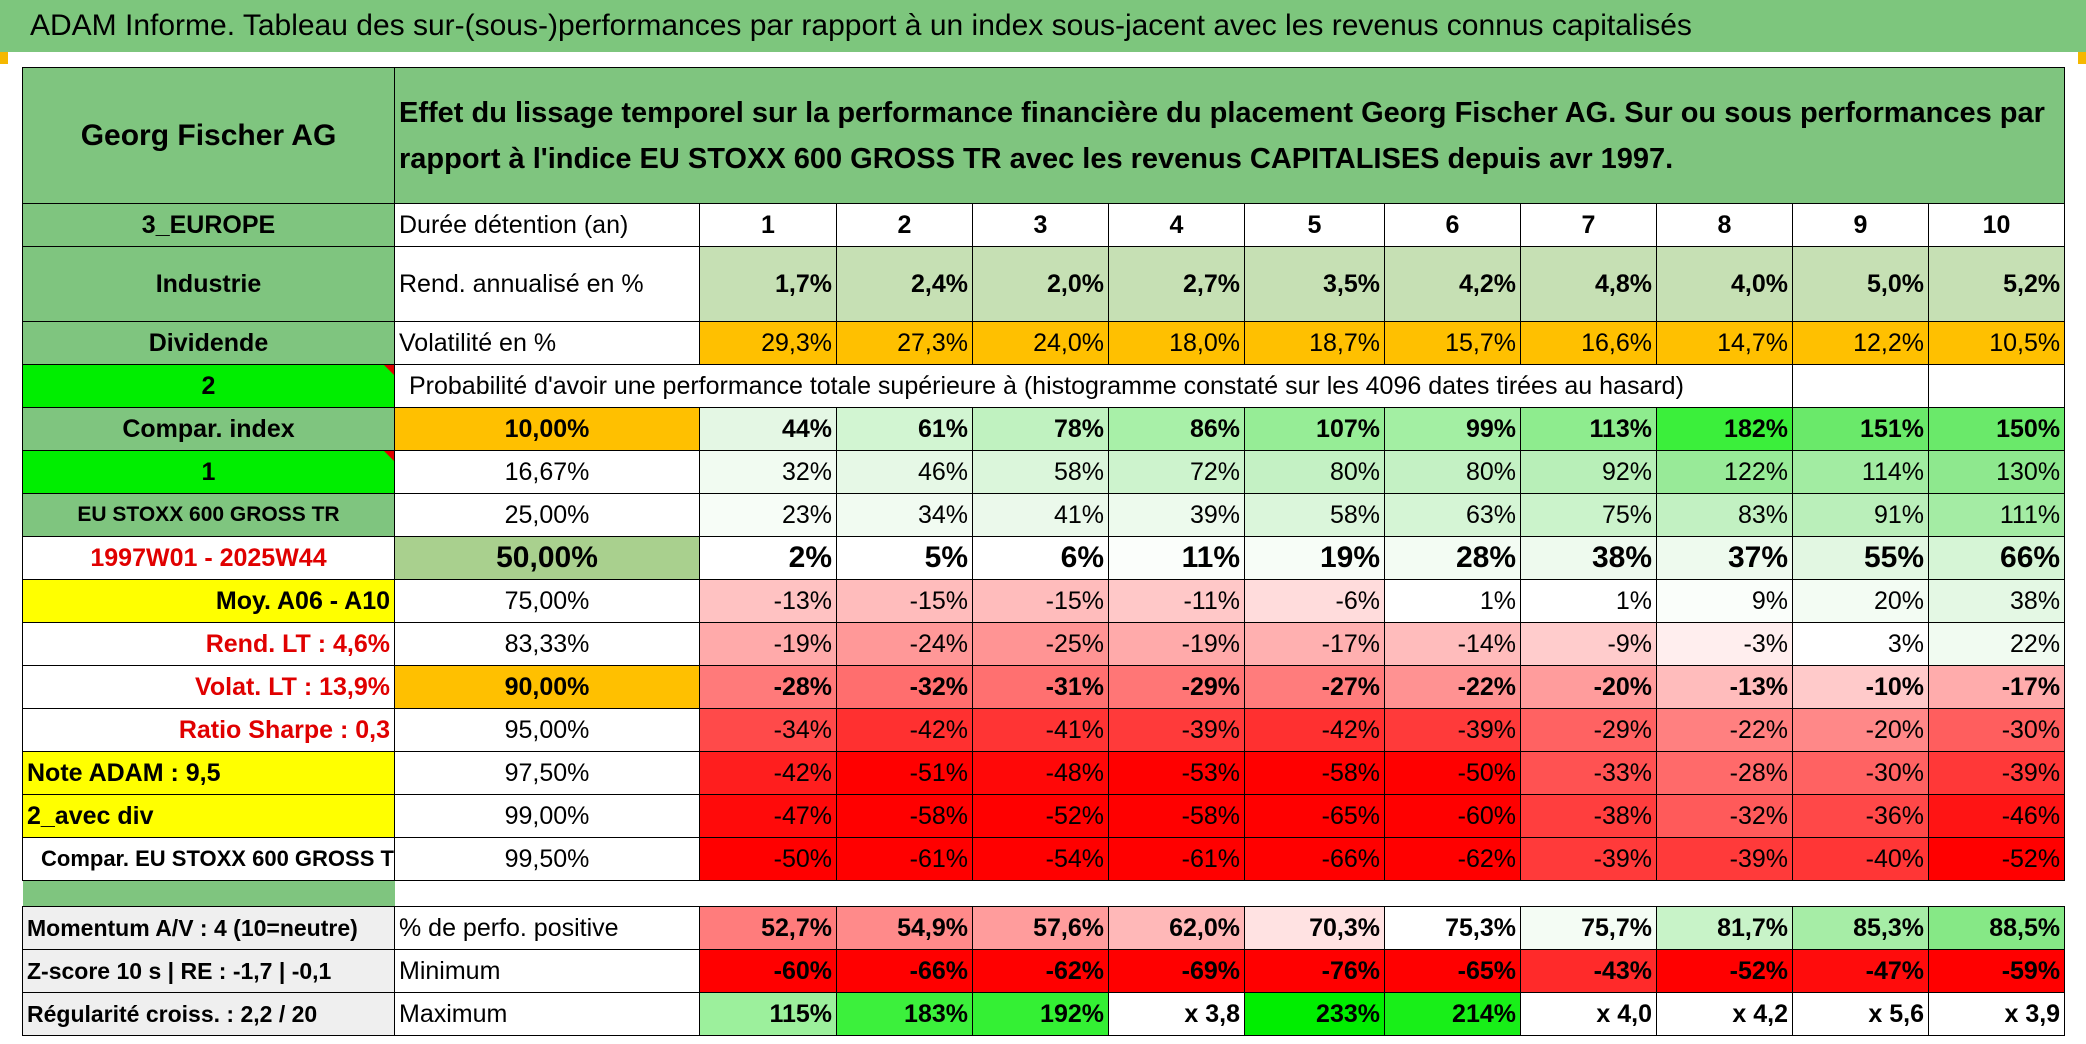  I want to click on prob-value: 46%, so click(904, 472).